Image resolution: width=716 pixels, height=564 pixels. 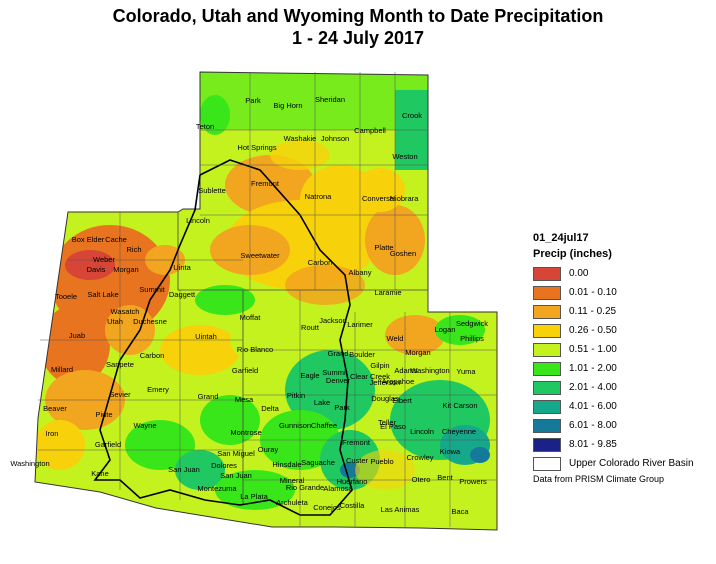 What do you see at coordinates (338, 380) in the screenshot?
I see `county-label: Denver` at bounding box center [338, 380].